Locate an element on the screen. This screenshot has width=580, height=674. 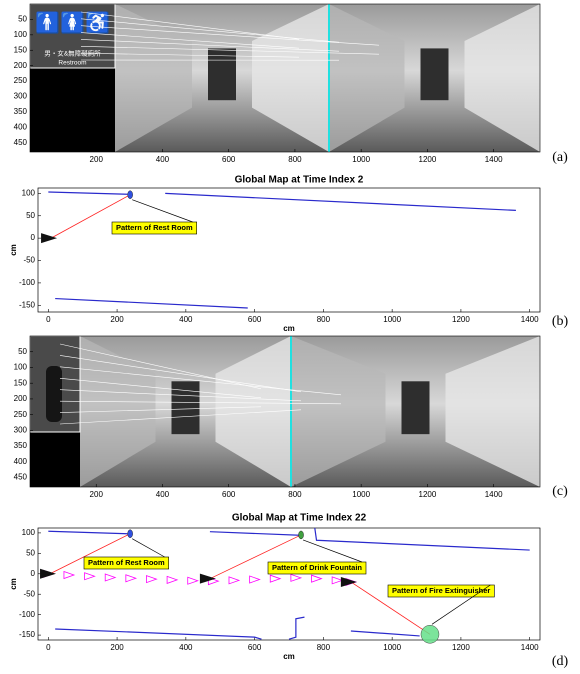
y-tick-label: 0 is located at coordinates (33, 573).